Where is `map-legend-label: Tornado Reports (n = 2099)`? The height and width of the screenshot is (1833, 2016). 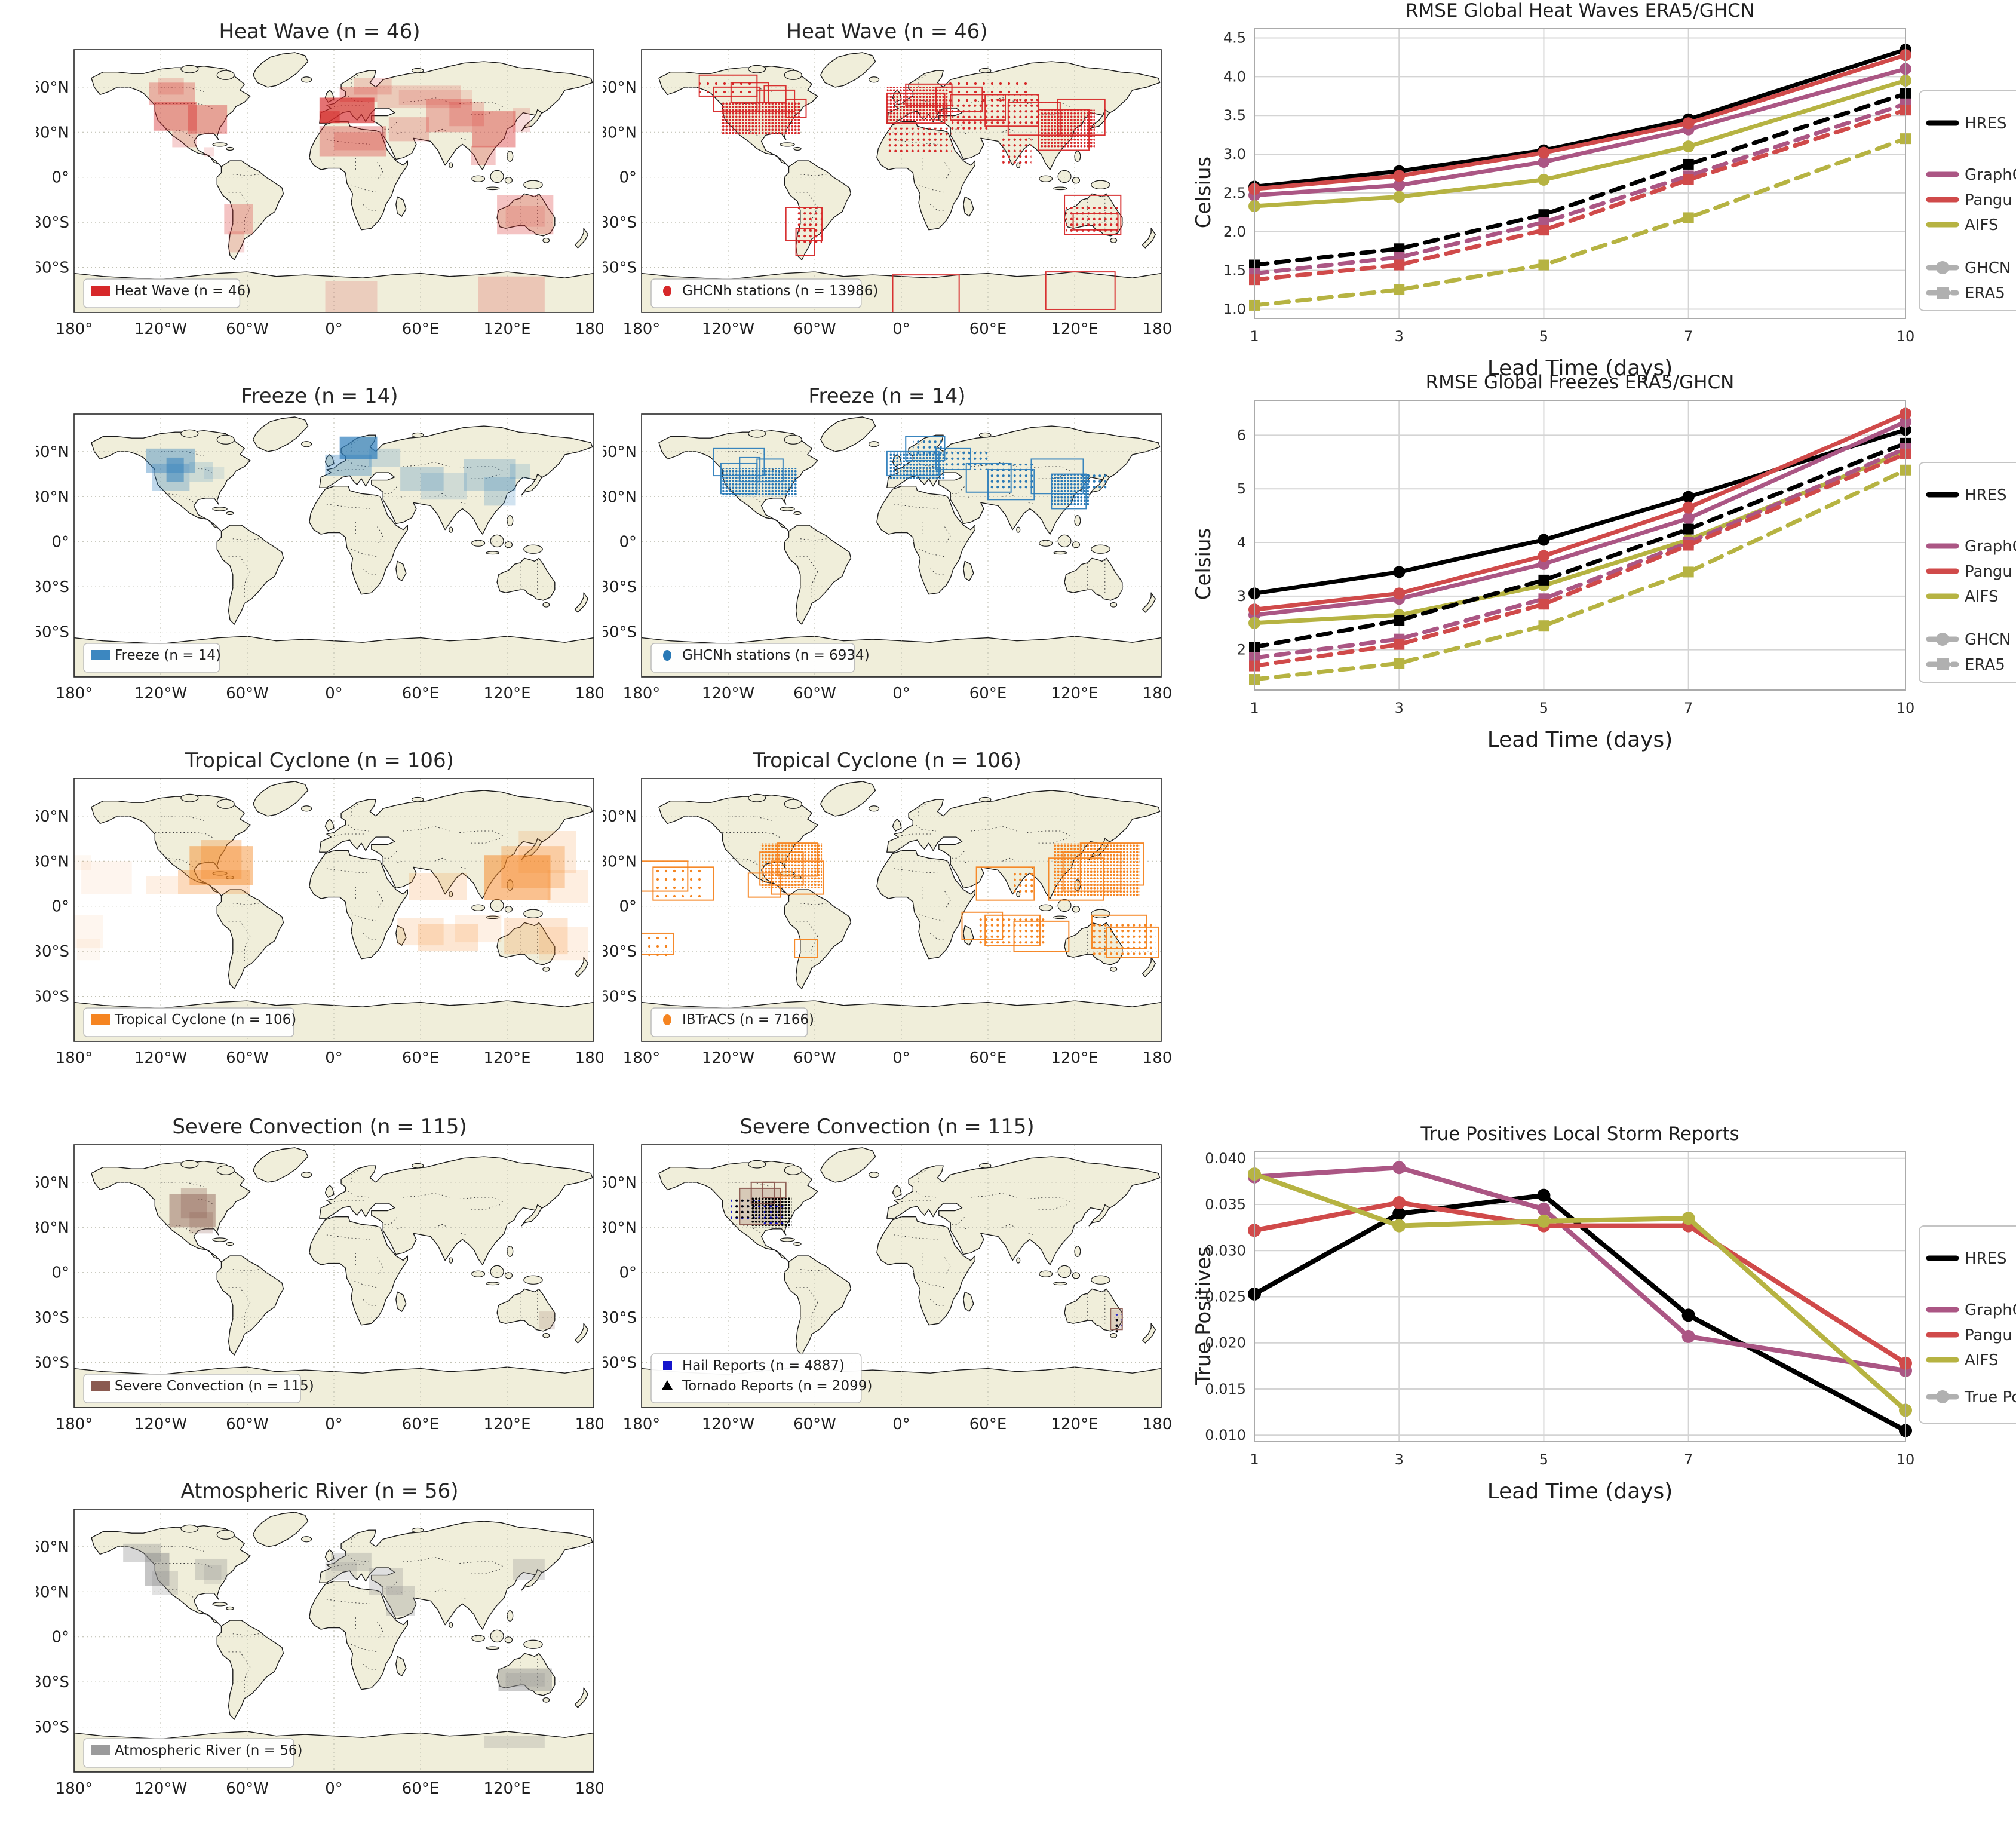 map-legend-label: Tornado Reports (n = 2099) is located at coordinates (777, 1386).